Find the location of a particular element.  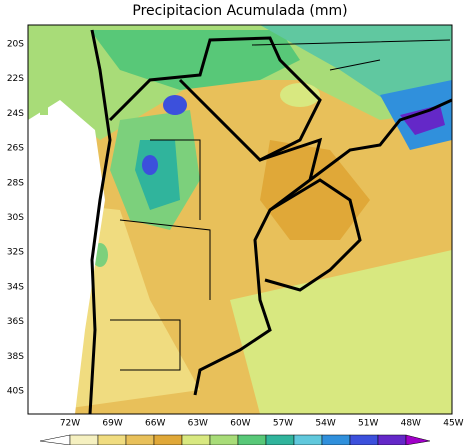

latitude-label: 30S is located at coordinates (15, 218).